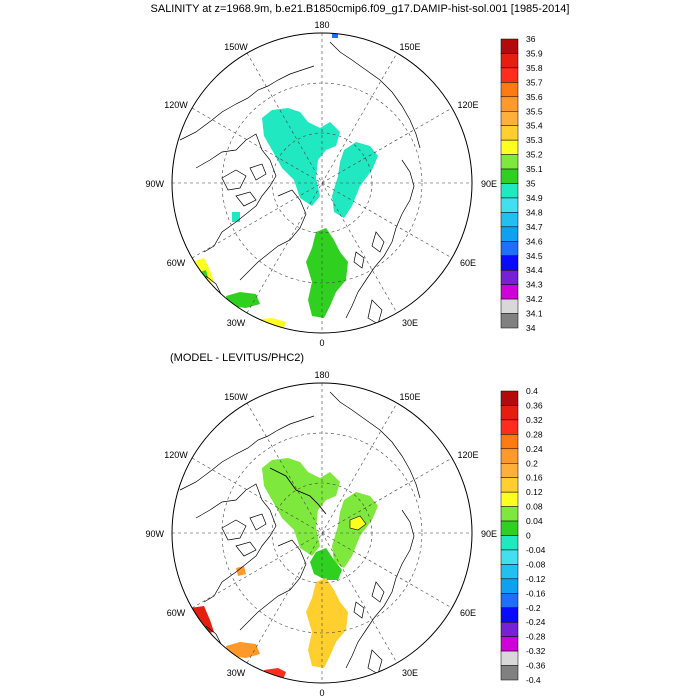 This screenshot has height=700, width=700. Describe the element at coordinates (536, 651) in the screenshot. I see `difference-colorbar-tick-label: -0.32` at that location.